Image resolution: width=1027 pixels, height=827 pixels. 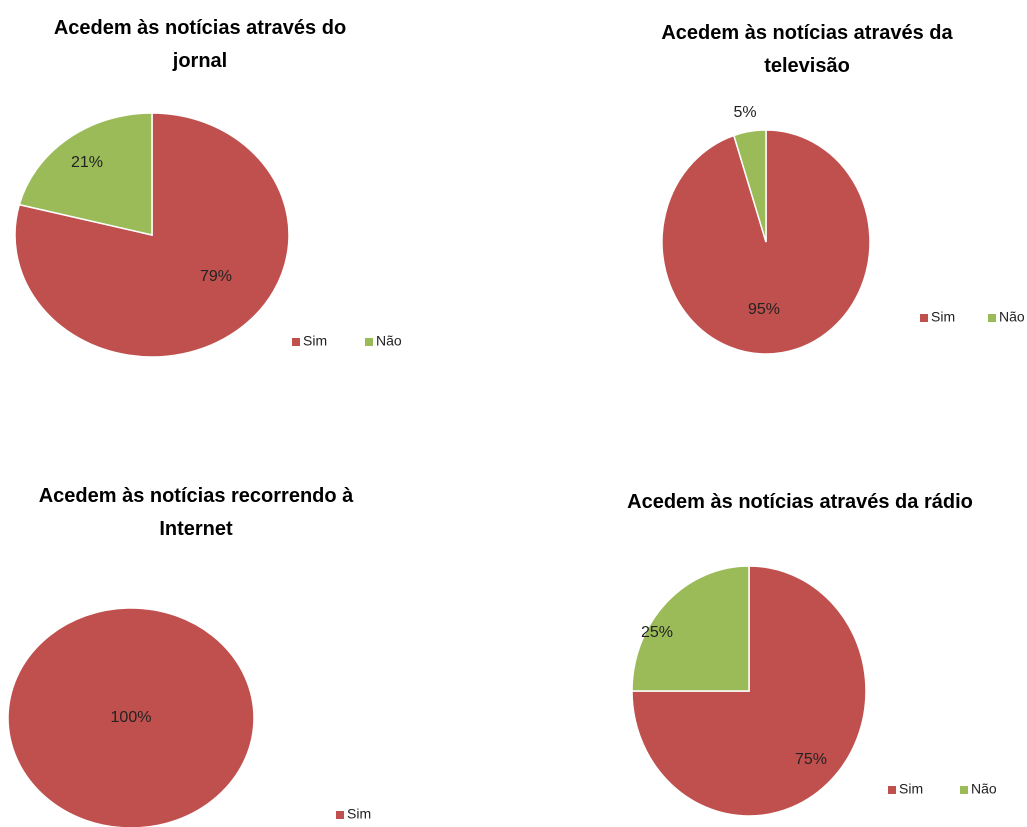 What do you see at coordinates (764, 309) in the screenshot?
I see `data-label: 95%` at bounding box center [764, 309].